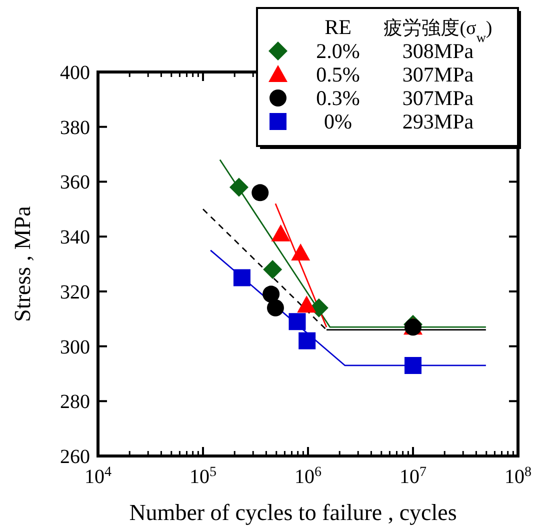  What do you see at coordinates (75, 237) in the screenshot?
I see `y-tick-label: 340` at bounding box center [75, 237].